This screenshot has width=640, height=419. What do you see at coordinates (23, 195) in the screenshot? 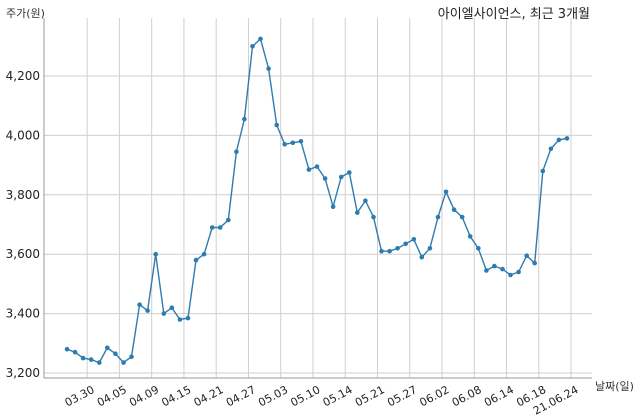
I see `y-tick-label: 3,800` at bounding box center [23, 195].